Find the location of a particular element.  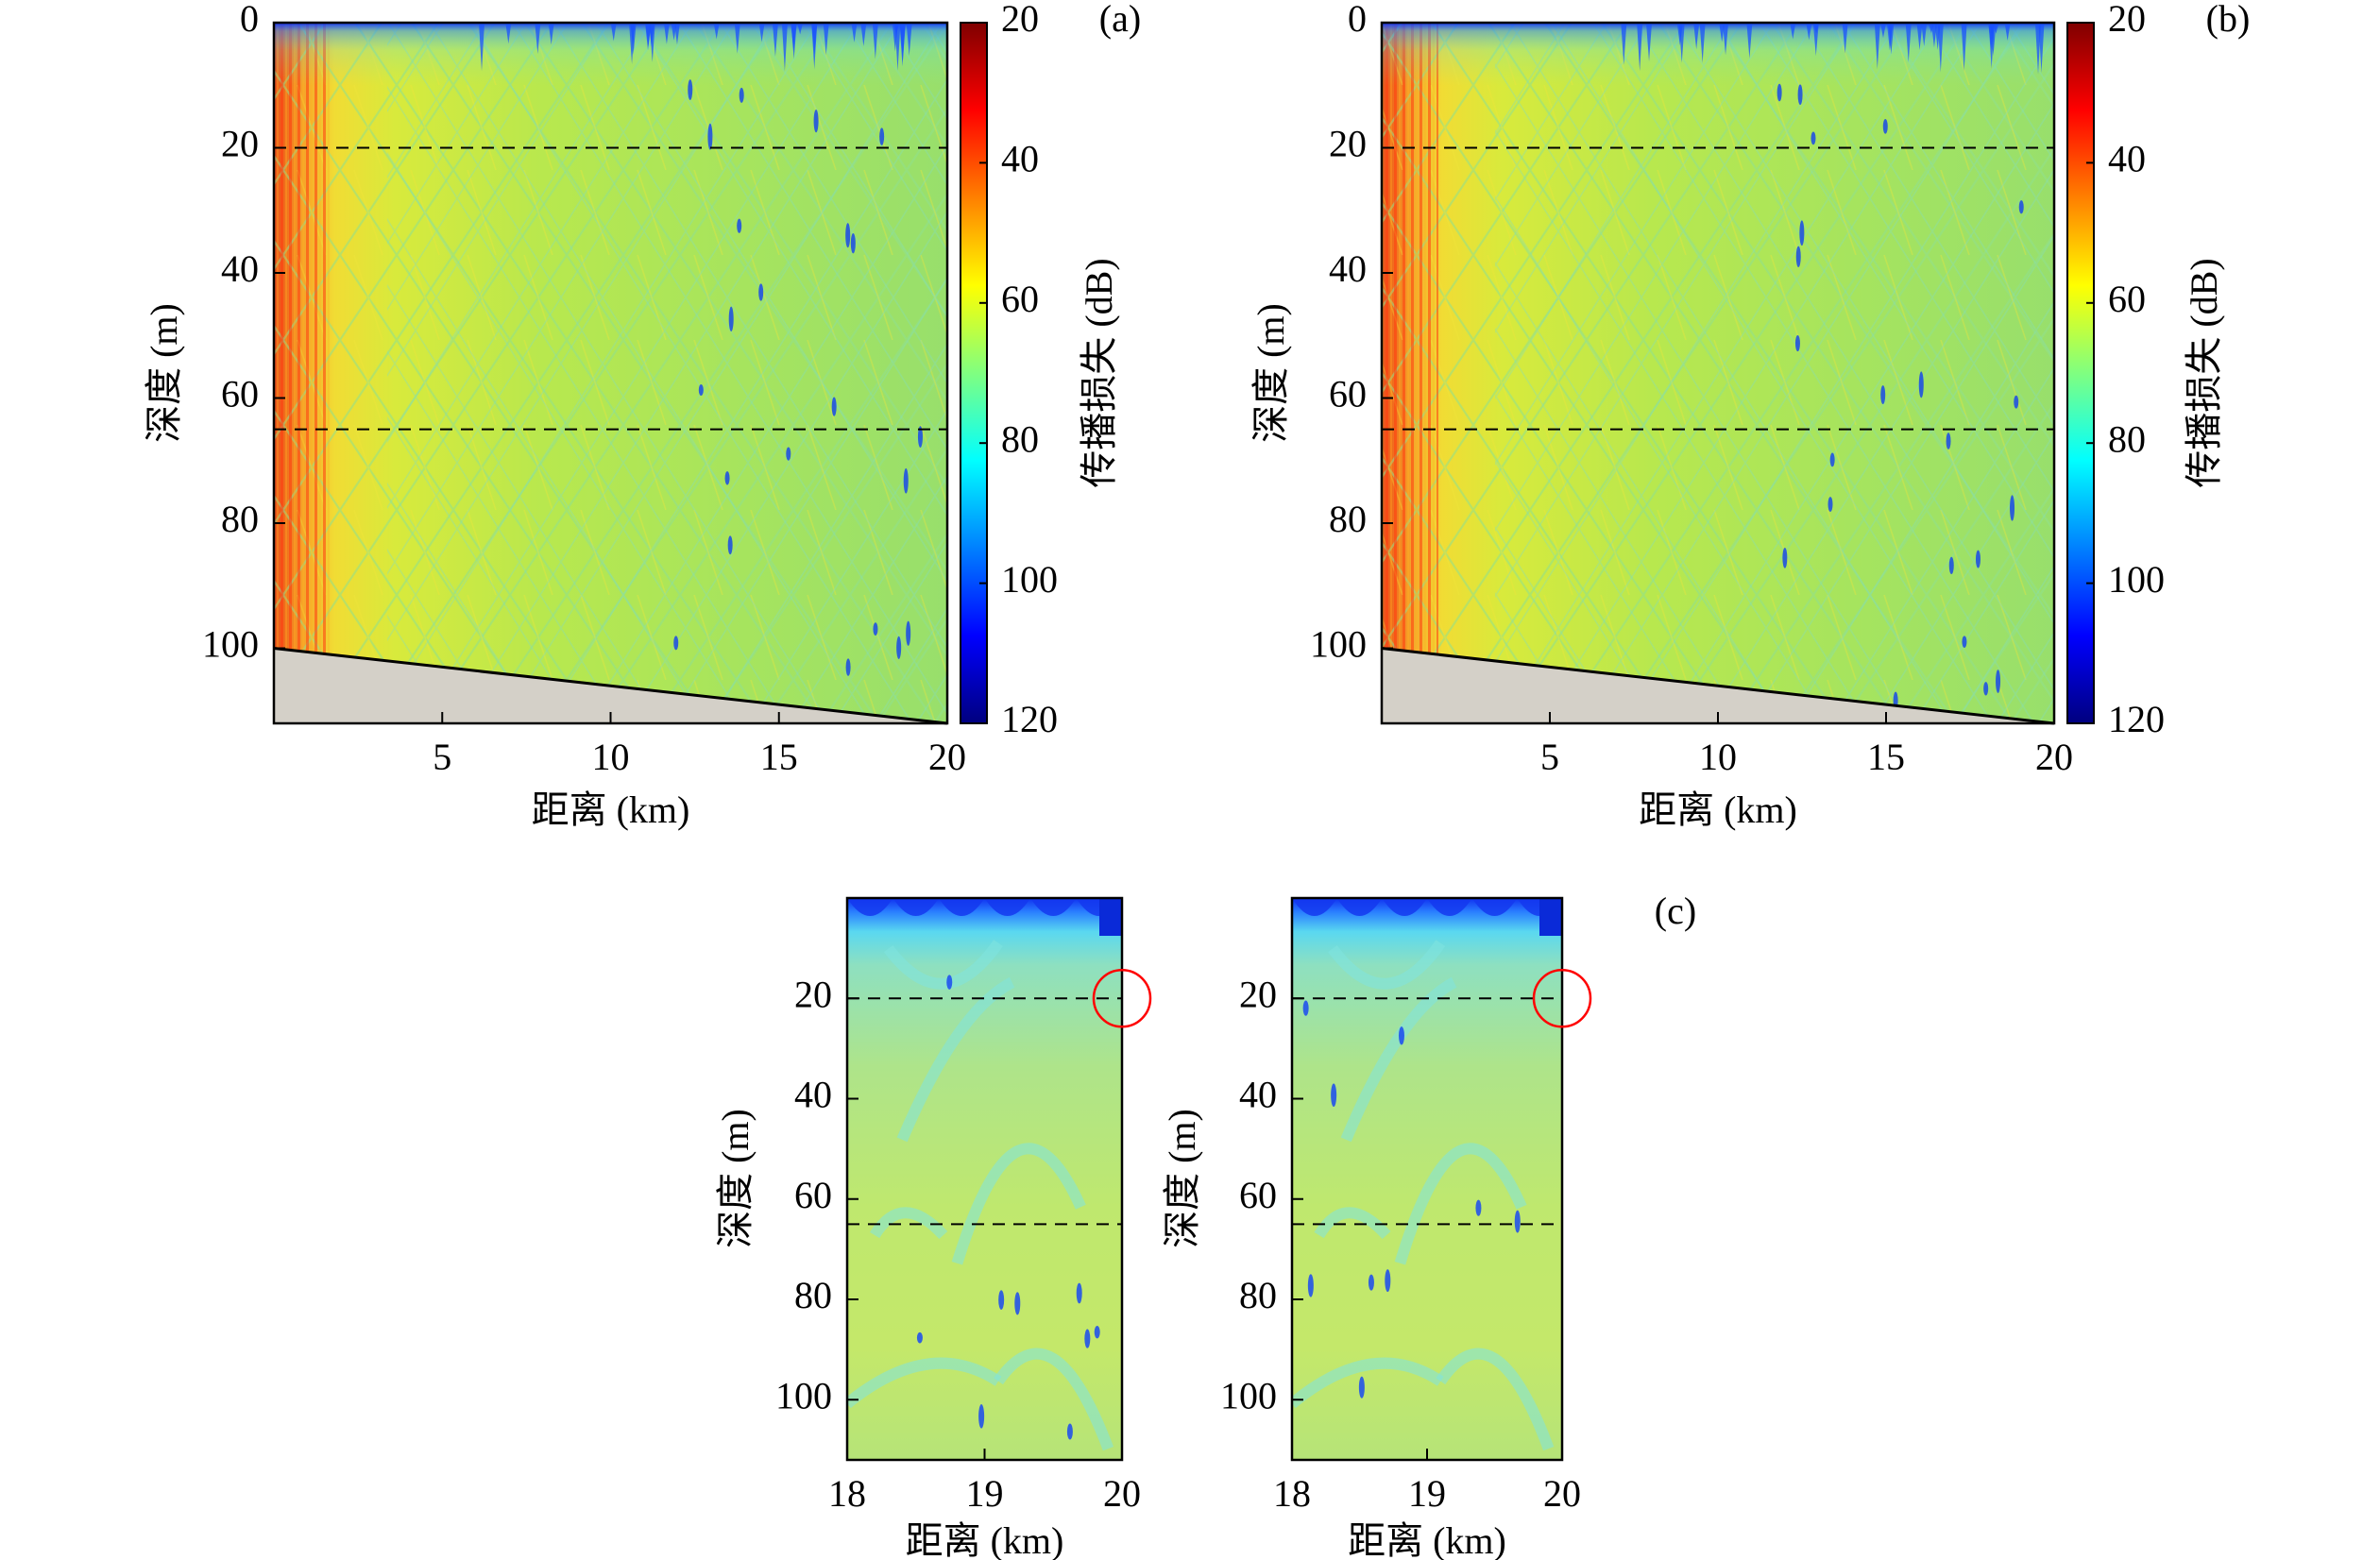

colorbar-tick-label: 80 is located at coordinates (2127, 438).